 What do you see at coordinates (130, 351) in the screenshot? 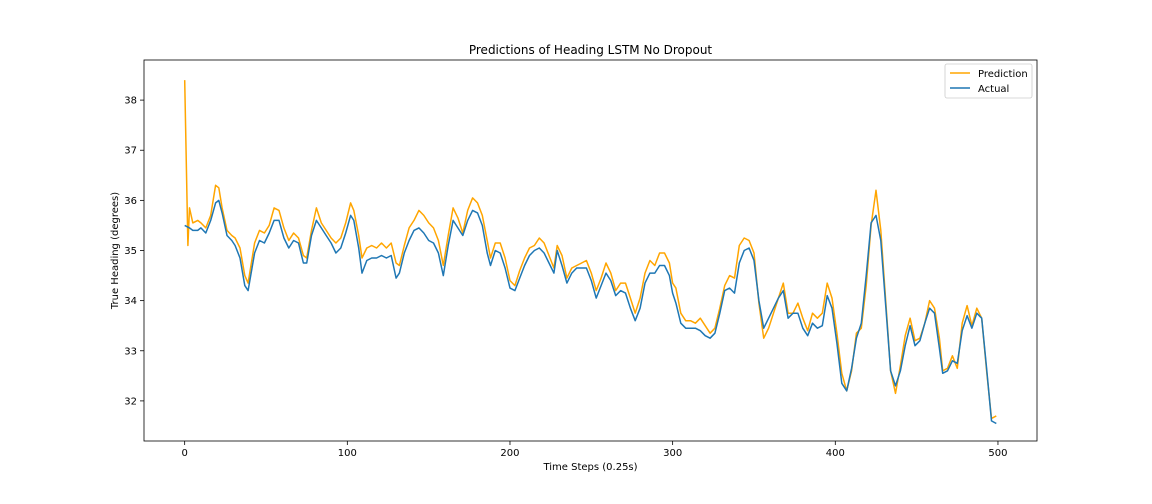
I see `y-tick-label: 33` at bounding box center [130, 351].